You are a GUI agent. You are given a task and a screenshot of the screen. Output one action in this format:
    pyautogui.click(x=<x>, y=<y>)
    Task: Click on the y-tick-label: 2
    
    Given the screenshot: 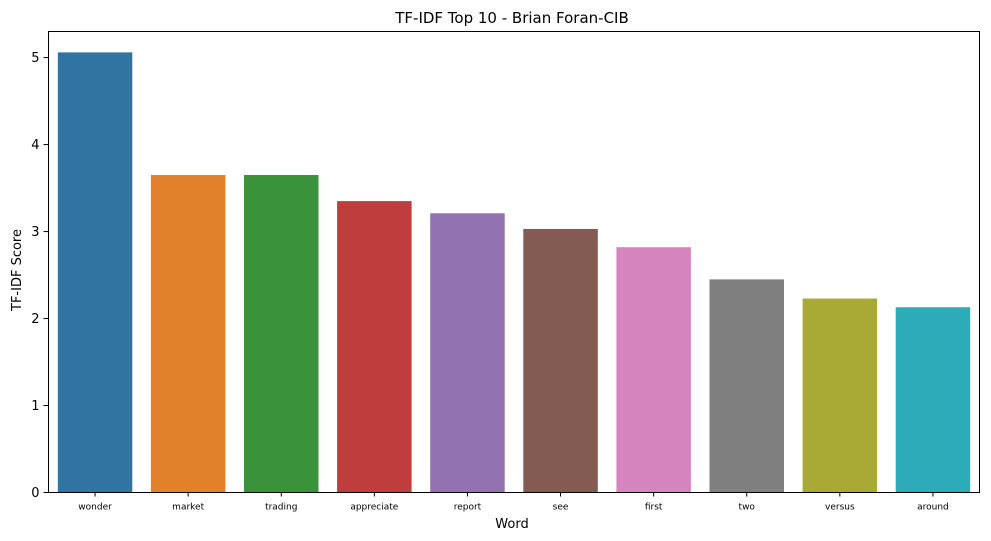 What is the action you would take?
    pyautogui.click(x=35, y=319)
    